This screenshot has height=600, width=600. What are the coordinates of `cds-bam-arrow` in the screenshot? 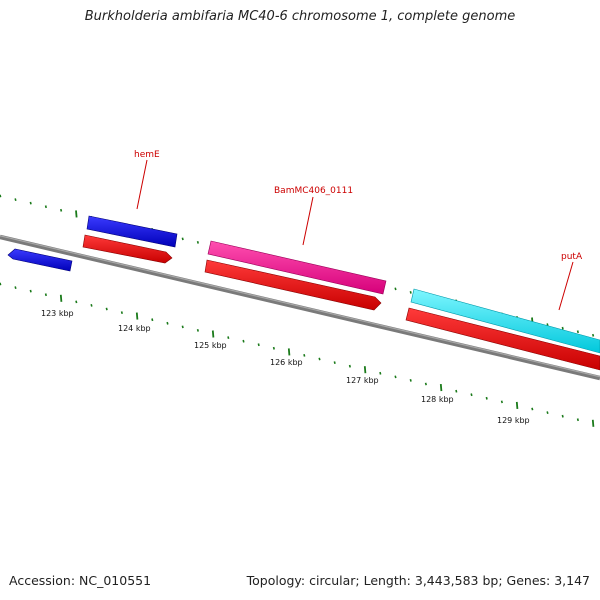 It's located at (293, 285).